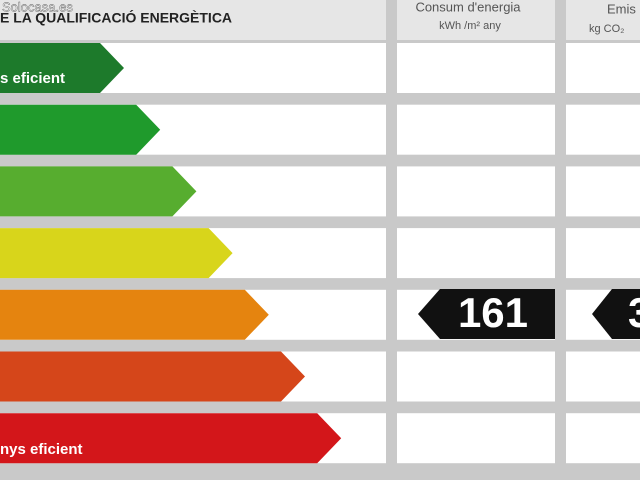  Describe the element at coordinates (37, 7) in the screenshot. I see `watermark: Solocasa.es` at that location.